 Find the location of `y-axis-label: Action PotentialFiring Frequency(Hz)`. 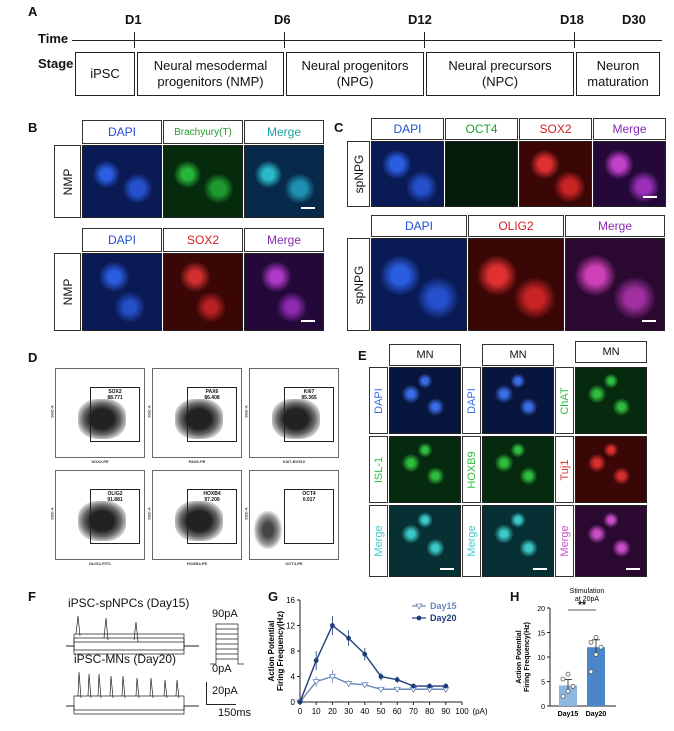

y-axis-label: Action PotentialFiring Frequency(Hz) is located at coordinates (276, 651).